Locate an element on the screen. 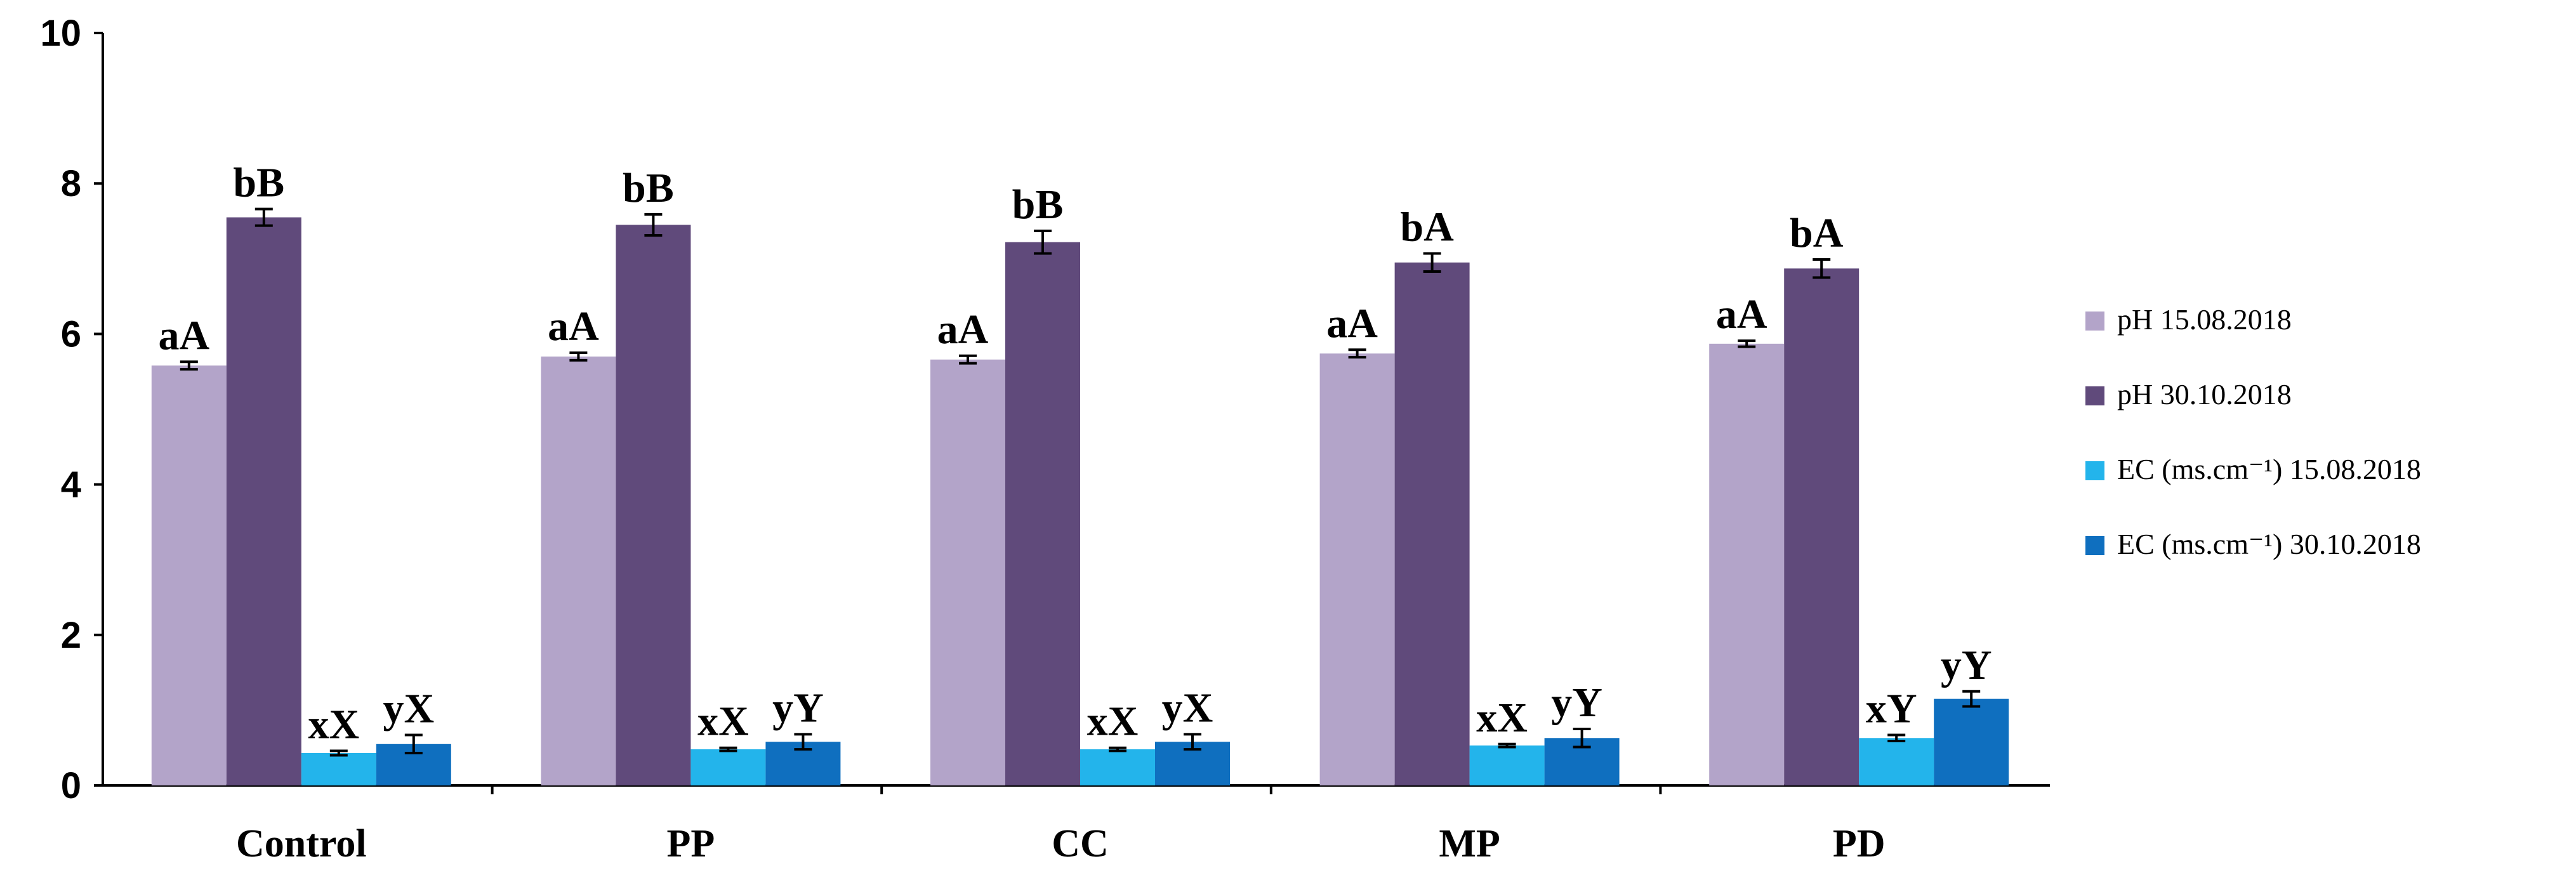  y-tick-label: 4 is located at coordinates (71, 485).